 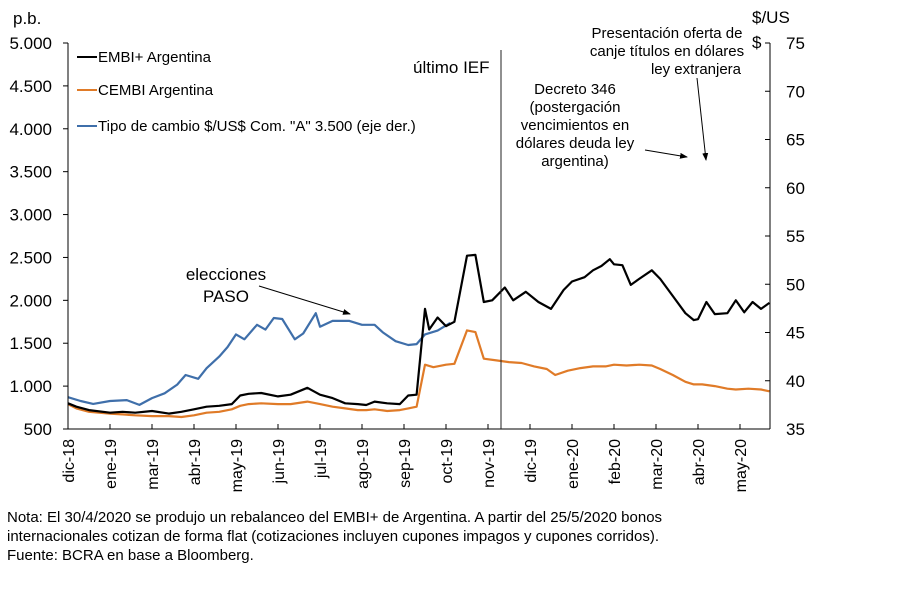 I want to click on right-tick-label: 50, so click(x=795, y=284).